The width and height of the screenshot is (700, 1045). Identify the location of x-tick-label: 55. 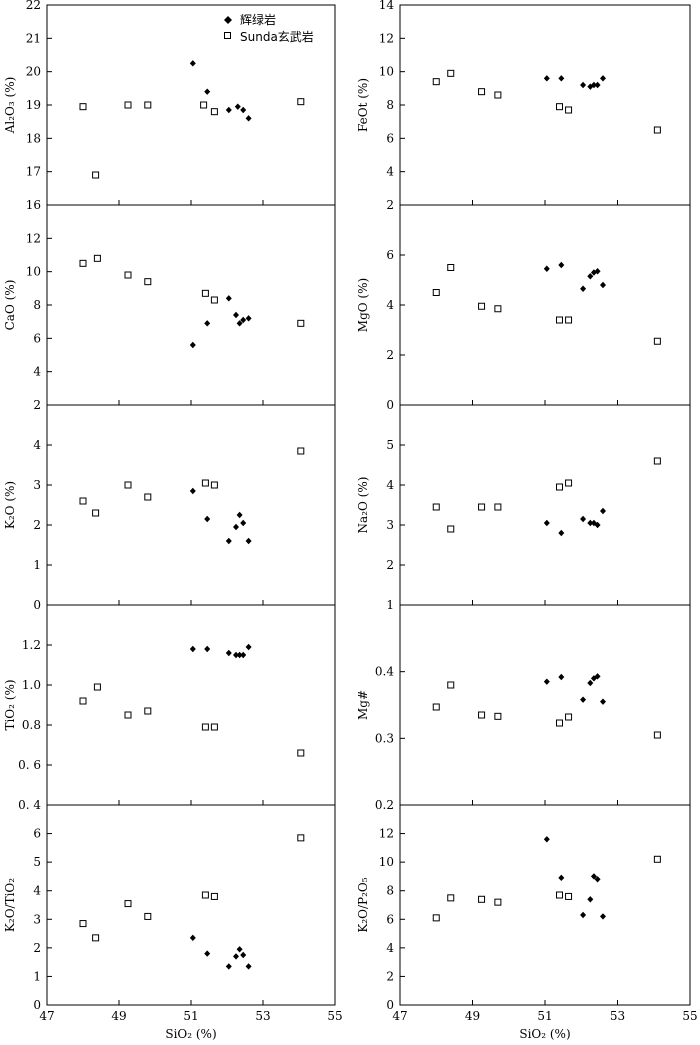
(689, 1016).